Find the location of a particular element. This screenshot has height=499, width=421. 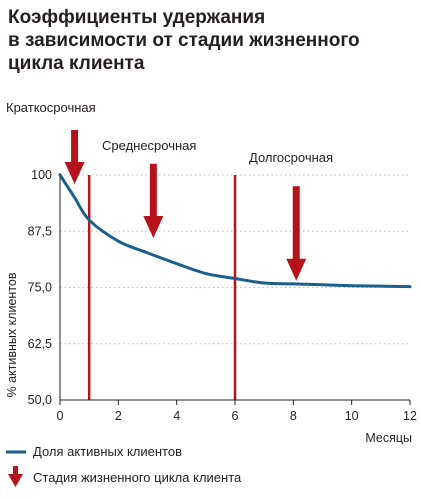

y-tick-label: 50,0 is located at coordinates (40, 400).